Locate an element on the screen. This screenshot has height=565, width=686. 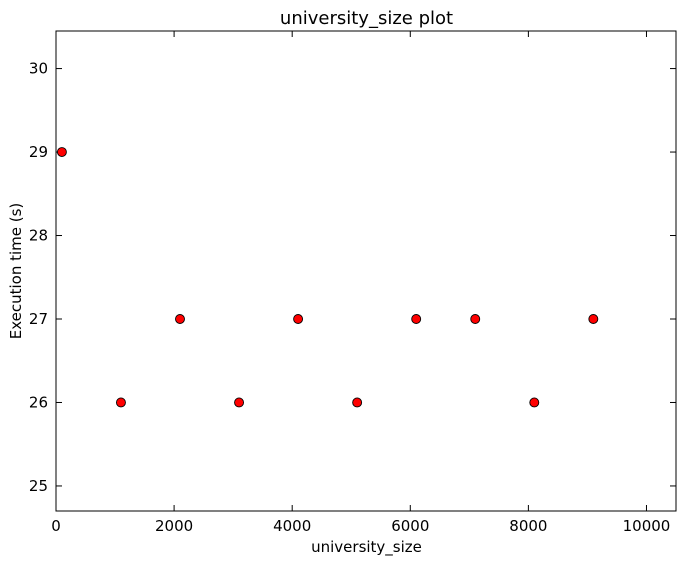
x-tick-label: 8000 is located at coordinates (528, 526).